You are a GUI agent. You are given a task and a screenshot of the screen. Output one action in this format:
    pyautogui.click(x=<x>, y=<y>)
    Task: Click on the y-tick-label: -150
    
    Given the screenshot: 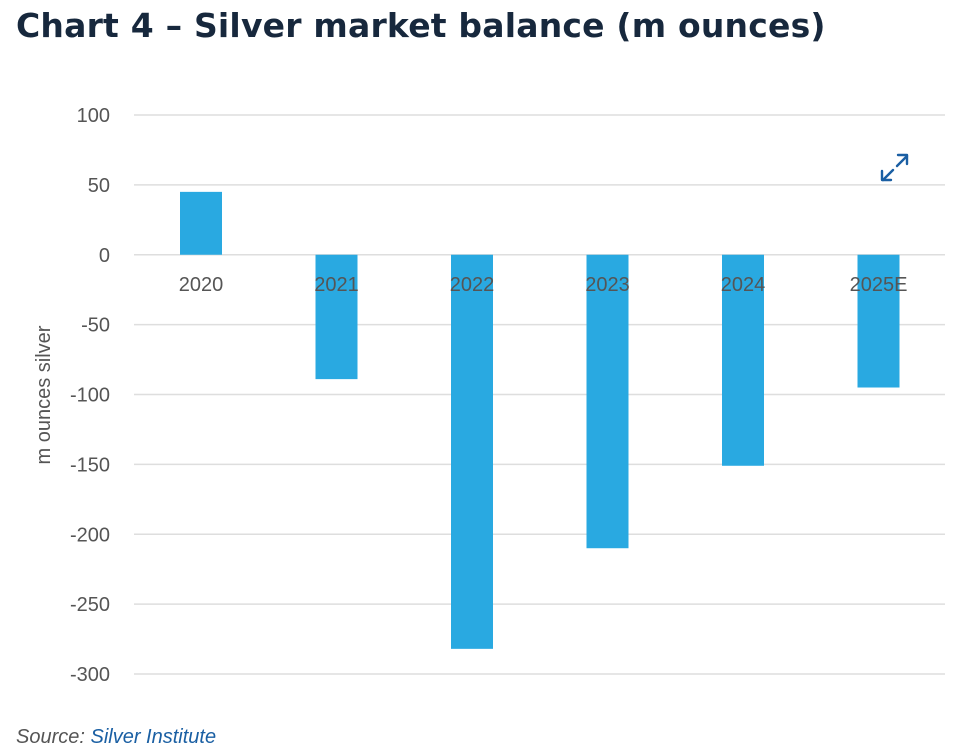 What is the action you would take?
    pyautogui.click(x=90, y=465)
    